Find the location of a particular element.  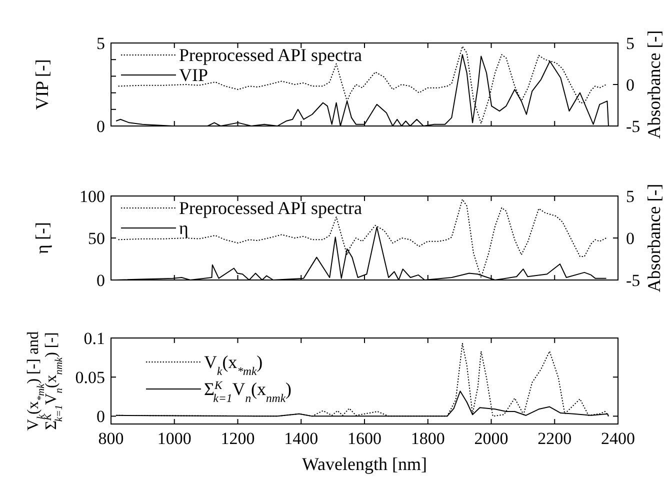

y-tick-label: 0.05 is located at coordinates (90, 378).